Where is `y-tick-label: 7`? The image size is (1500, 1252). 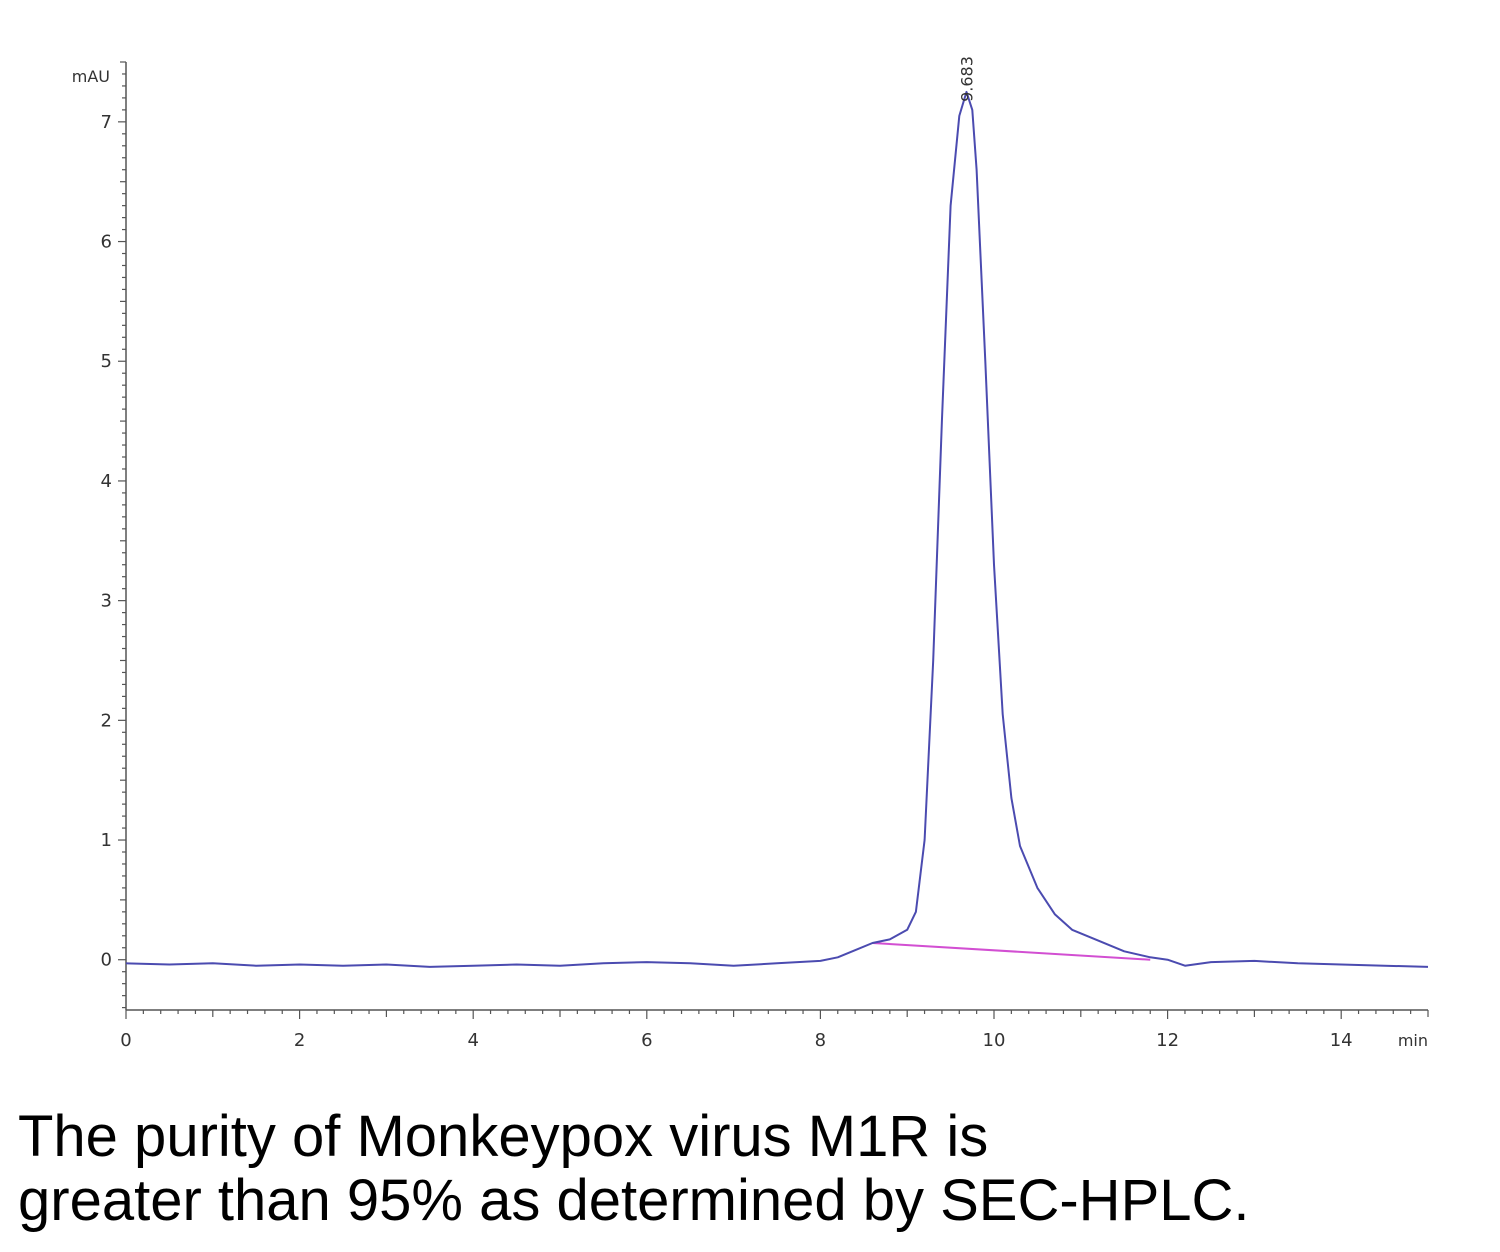 y-tick-label: 7 is located at coordinates (106, 122).